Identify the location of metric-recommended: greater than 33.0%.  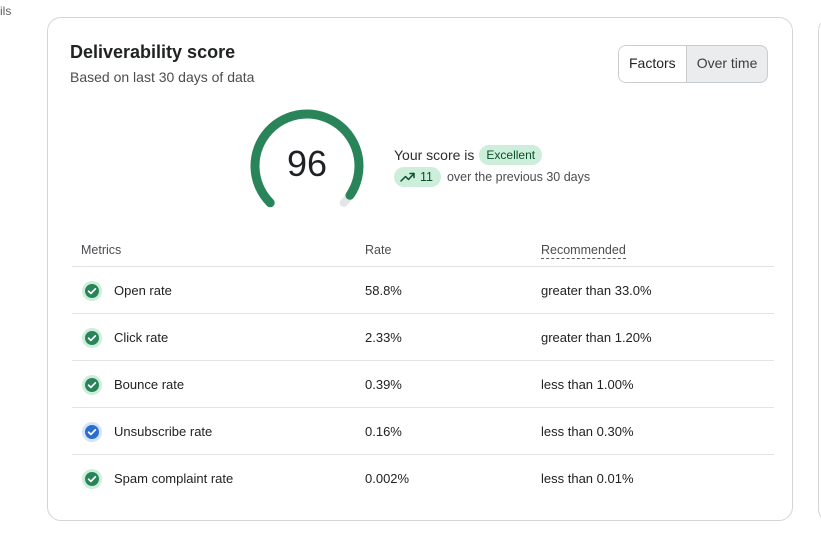
(596, 290).